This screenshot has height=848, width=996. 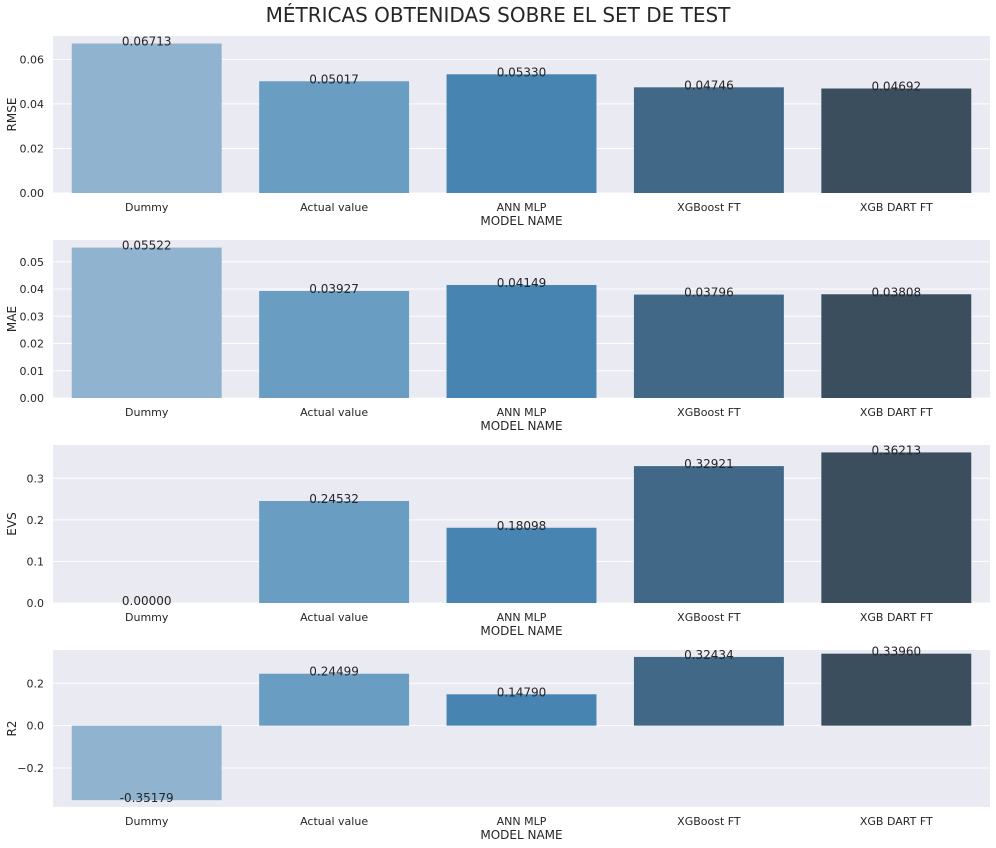 What do you see at coordinates (521, 426) in the screenshot?
I see `mae-xlabel: MODEL NAME` at bounding box center [521, 426].